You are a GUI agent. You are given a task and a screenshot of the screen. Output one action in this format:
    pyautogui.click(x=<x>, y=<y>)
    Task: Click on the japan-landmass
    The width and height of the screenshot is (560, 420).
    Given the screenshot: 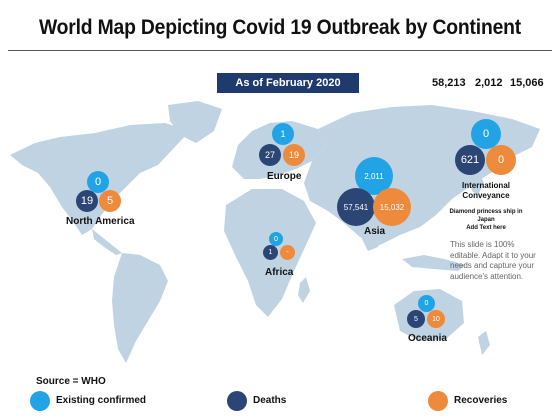 What is the action you would take?
    pyautogui.click(x=477, y=183)
    